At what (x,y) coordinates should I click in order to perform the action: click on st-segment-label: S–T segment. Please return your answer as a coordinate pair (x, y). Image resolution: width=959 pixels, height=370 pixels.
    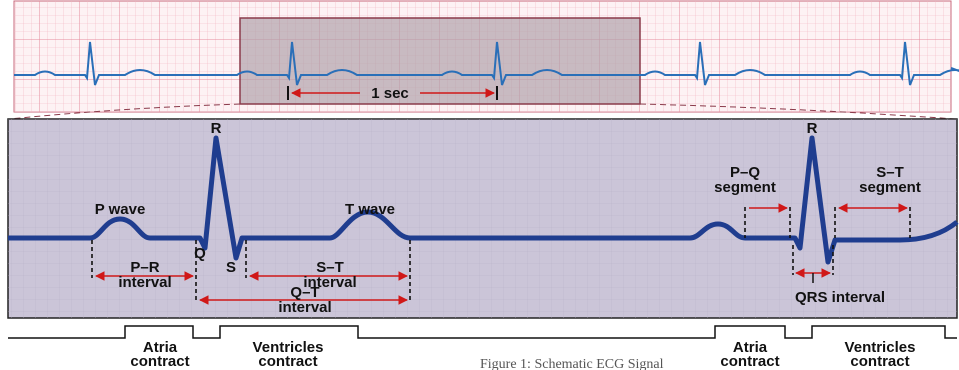
    Looking at the image, I should click on (890, 180).